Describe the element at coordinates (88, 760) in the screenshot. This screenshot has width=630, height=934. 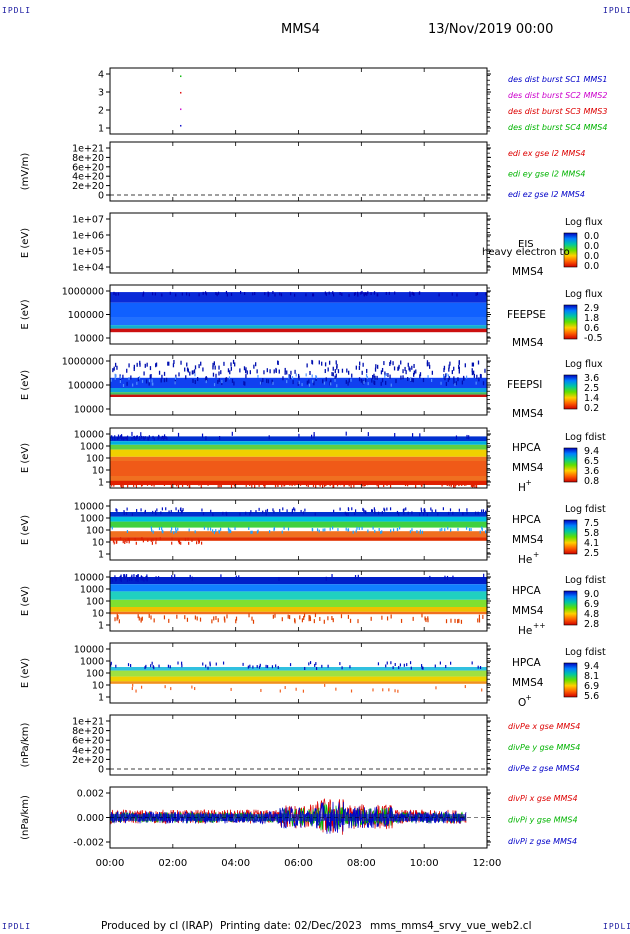
I see `y-tick-label: 2e+20` at that location.